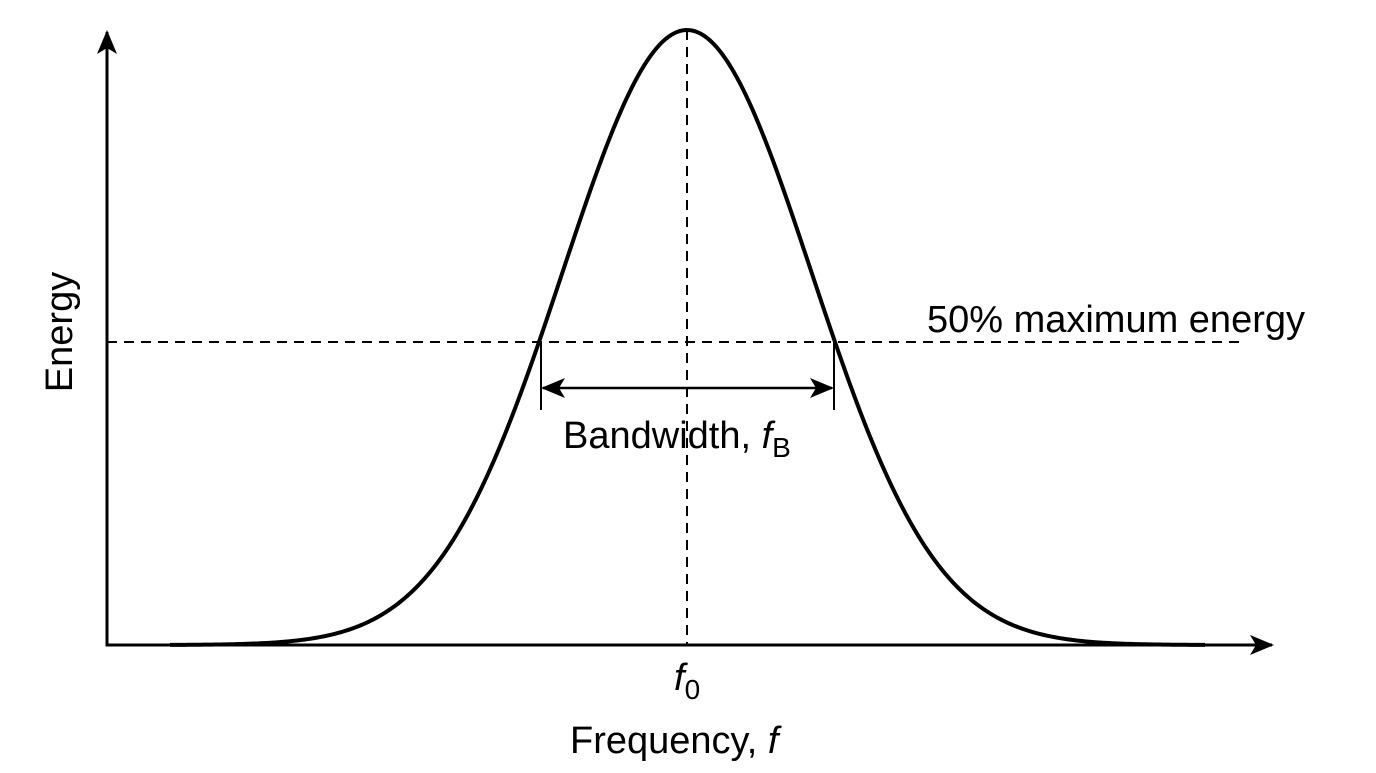 Image resolution: width=1376 pixels, height=773 pixels. I want to click on center-symbol: f, so click(681, 678).